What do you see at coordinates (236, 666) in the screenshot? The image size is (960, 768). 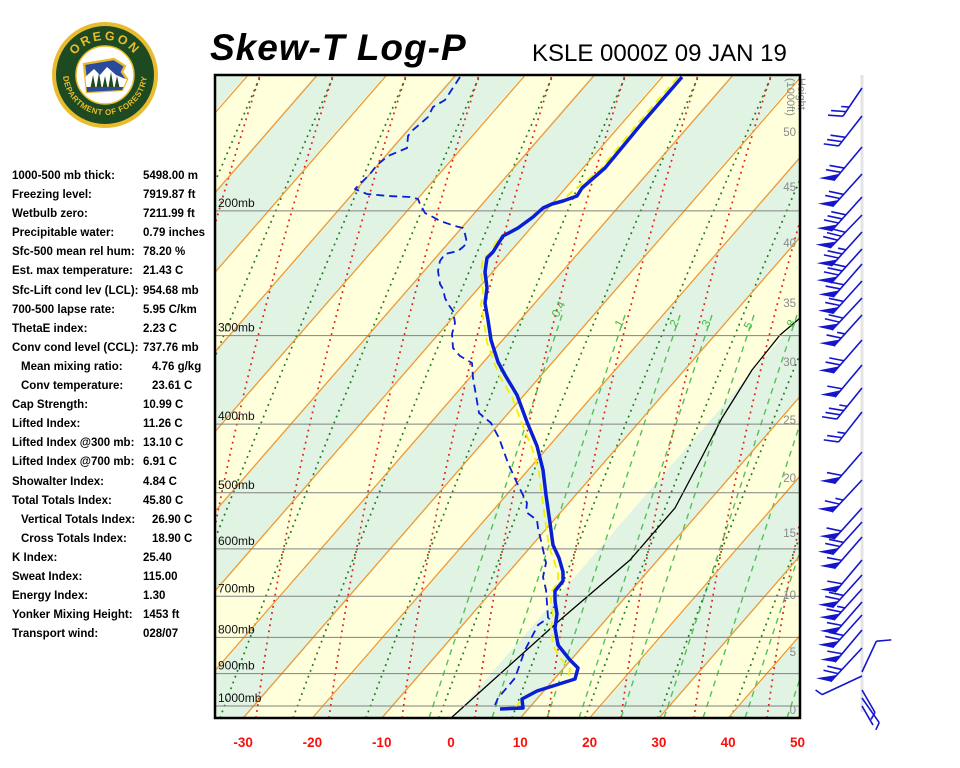 I see `pressure-label: 900mb` at bounding box center [236, 666].